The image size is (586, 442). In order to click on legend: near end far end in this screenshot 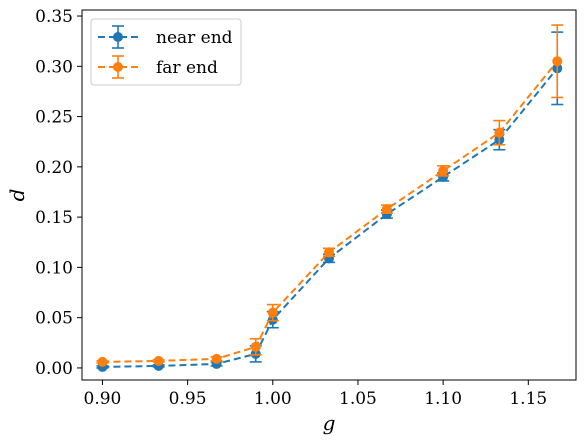, I will do `click(166, 52)`.